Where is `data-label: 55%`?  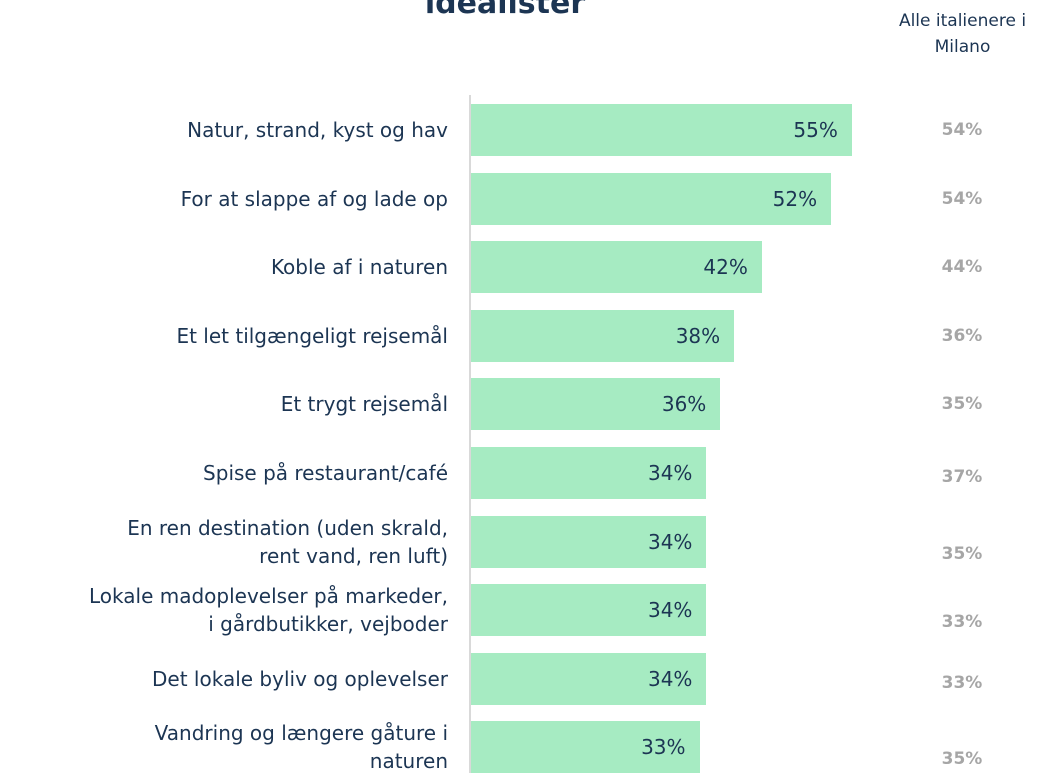
data-label: 55% is located at coordinates (815, 130).